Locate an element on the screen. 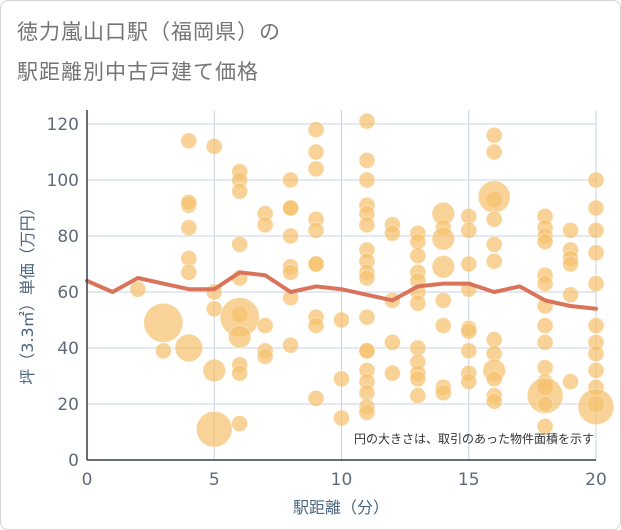  x-tick-label-2: 10 is located at coordinates (342, 480).